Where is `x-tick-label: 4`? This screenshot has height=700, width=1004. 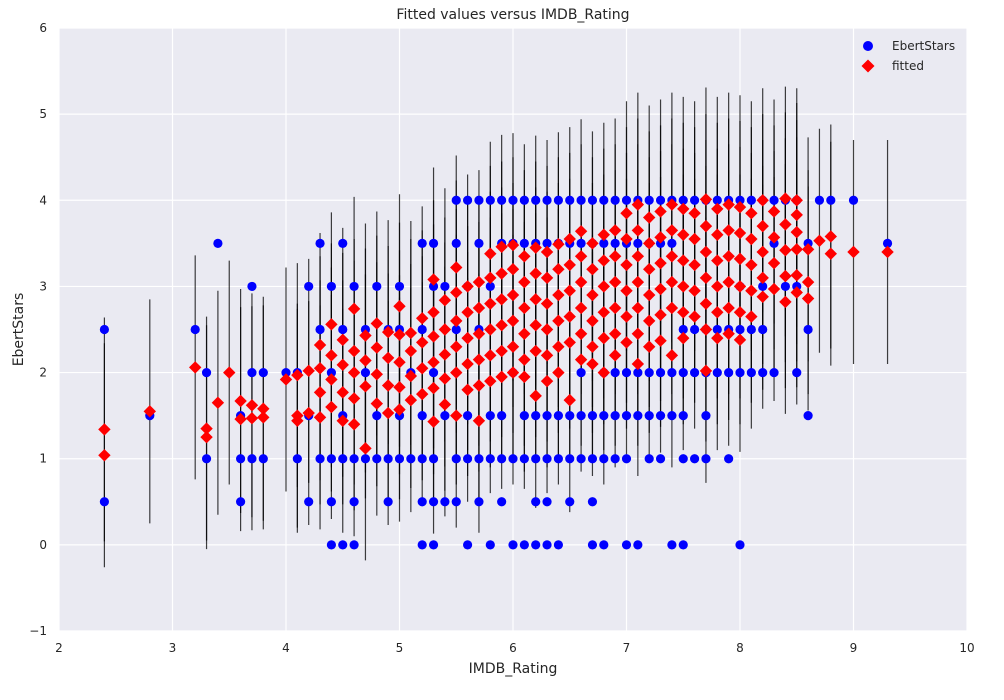 x-tick-label: 4 is located at coordinates (286, 648).